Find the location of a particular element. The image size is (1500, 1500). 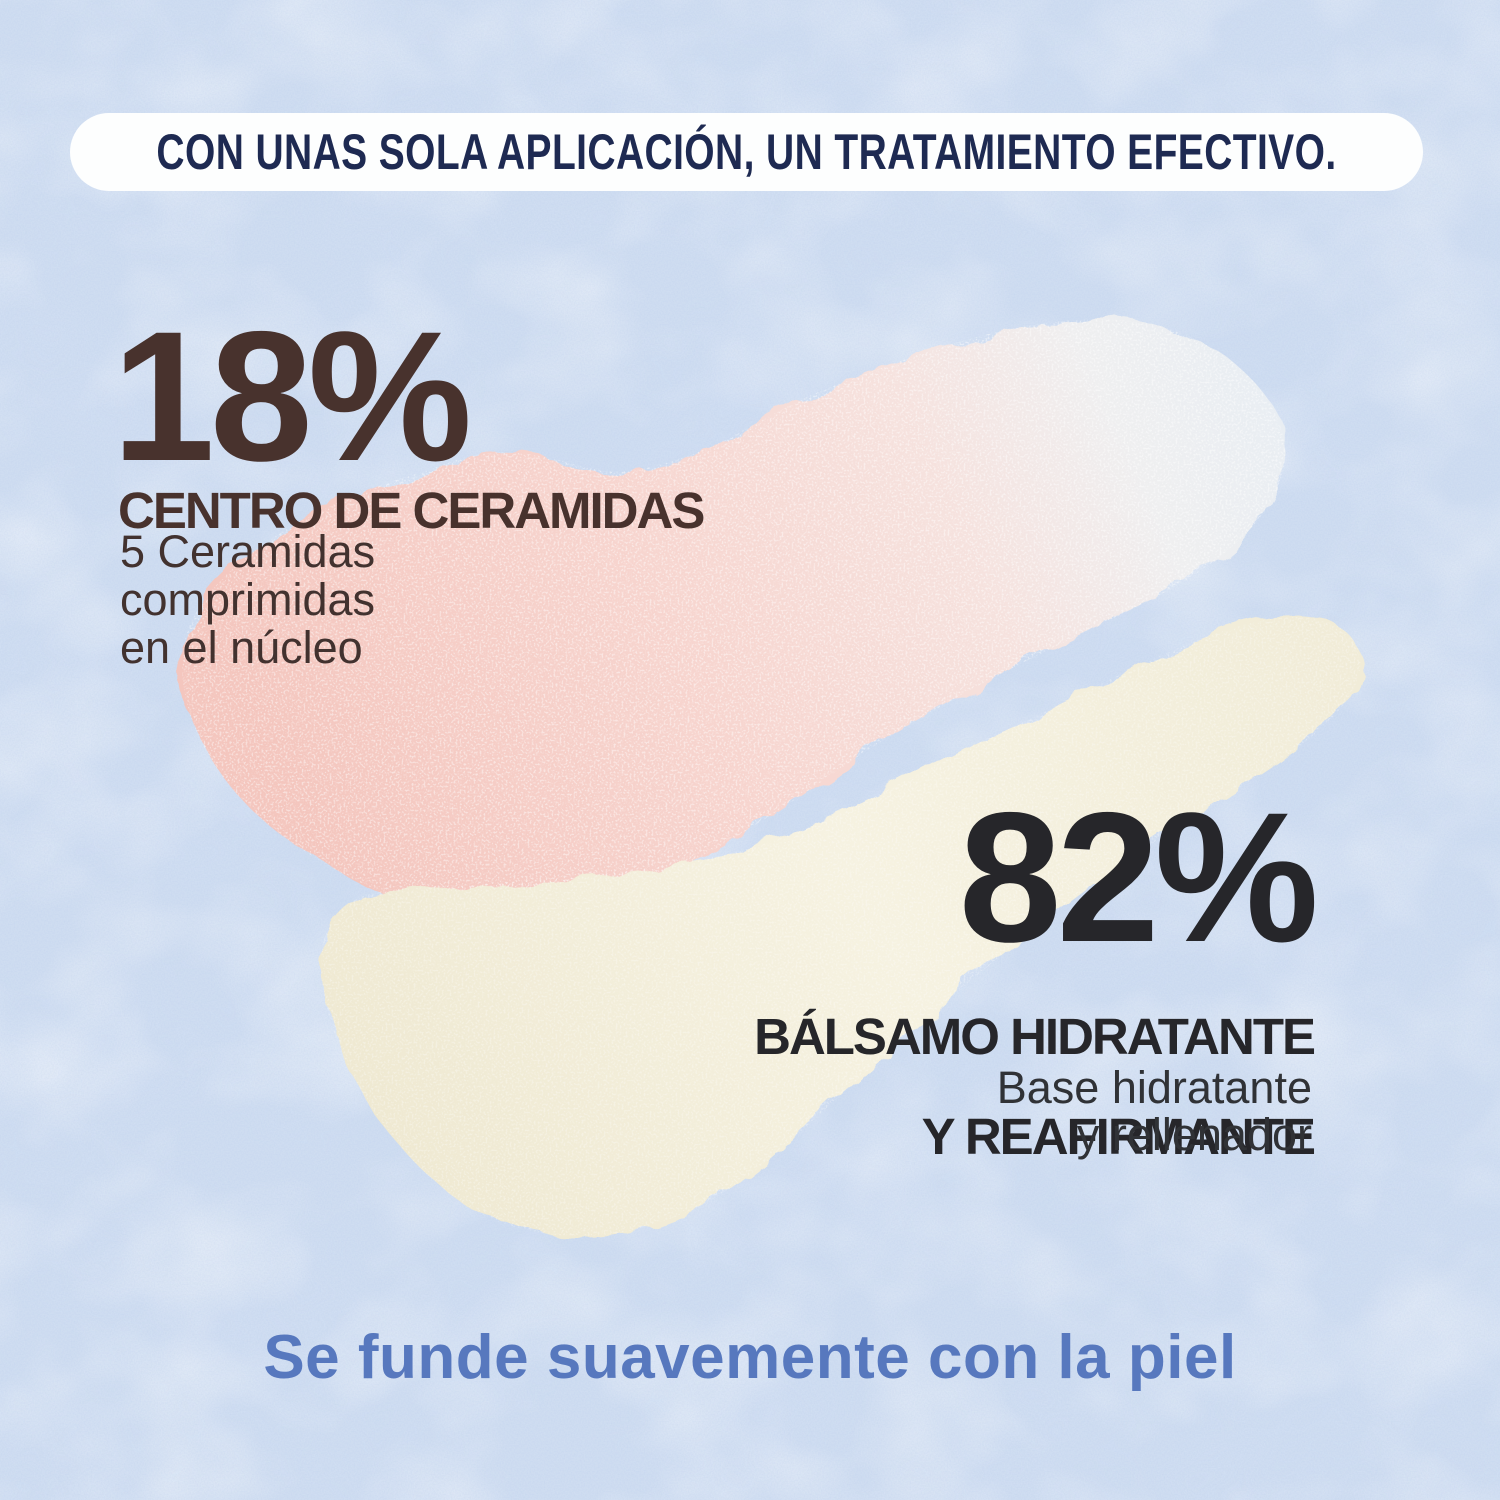

stat-balm-description: Base hidratante y rellenador is located at coordinates (1154, 1111).